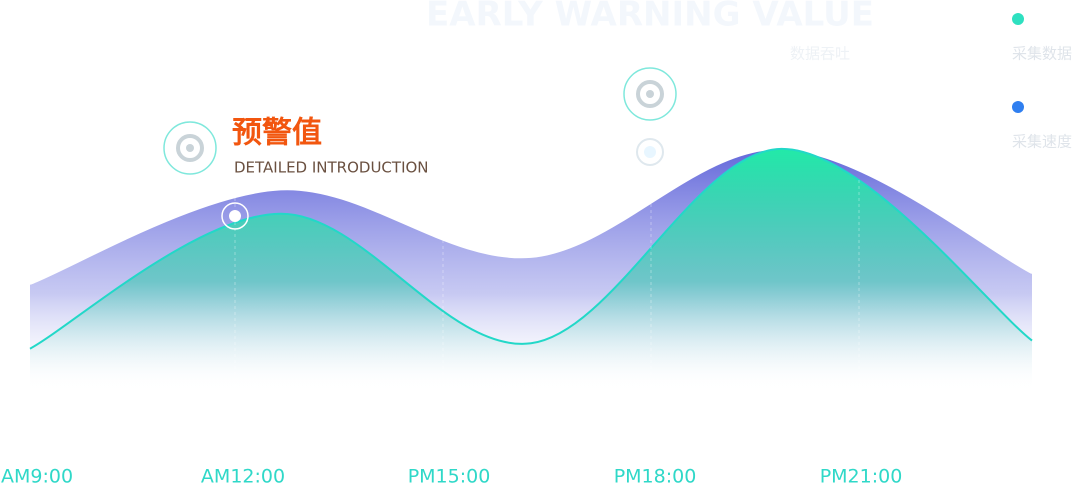  I want to click on annotation-text: DETAILED INTRODUCTION, so click(331, 168).